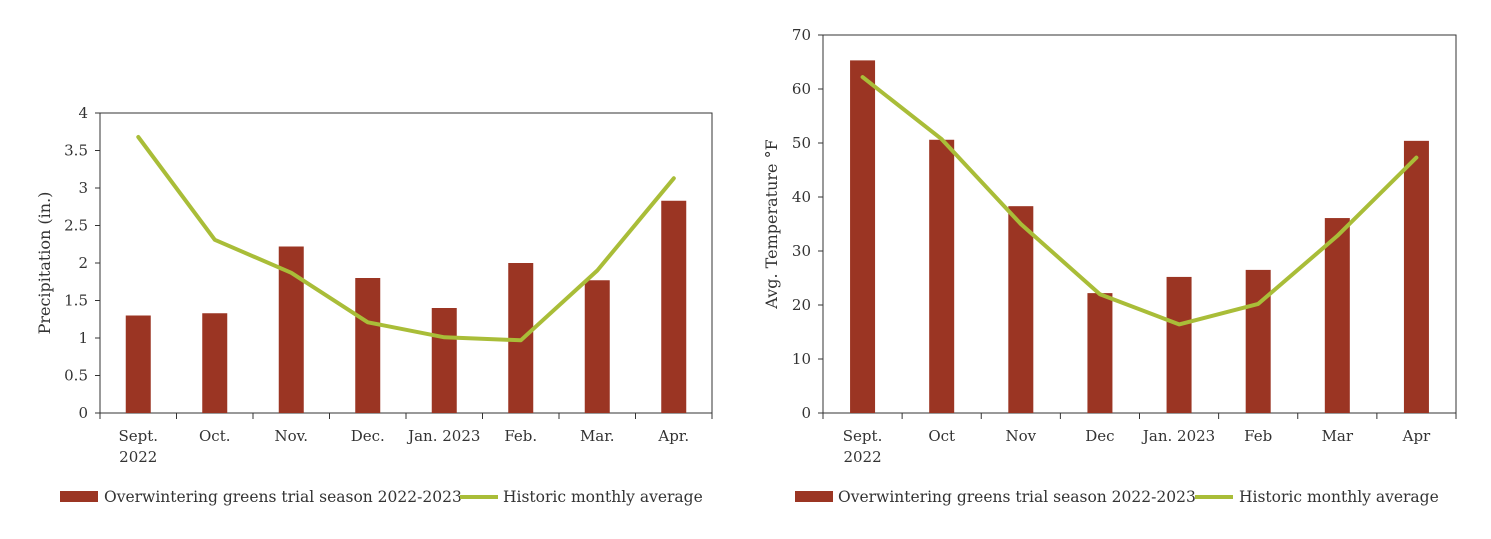 This screenshot has height=539, width=1491. Describe the element at coordinates (941, 436) in the screenshot. I see `x-tick-label: Oct` at that location.